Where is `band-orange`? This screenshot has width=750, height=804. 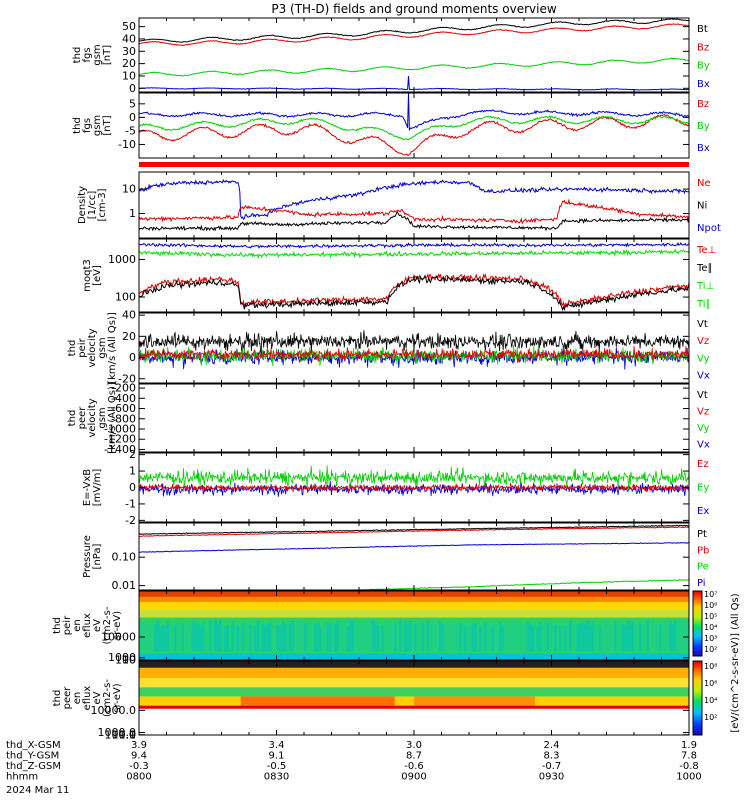 band-orange is located at coordinates (414, 673).